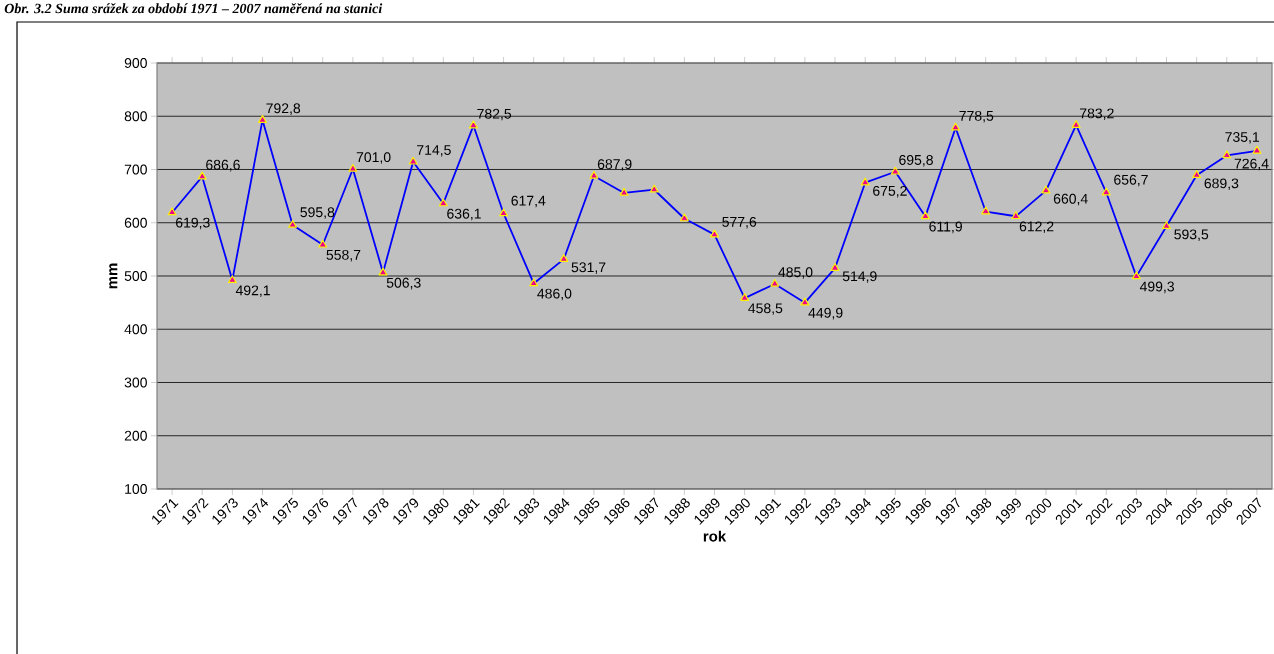 The width and height of the screenshot is (1274, 654). Describe the element at coordinates (136, 489) in the screenshot. I see `y-tick-label: 100` at that location.